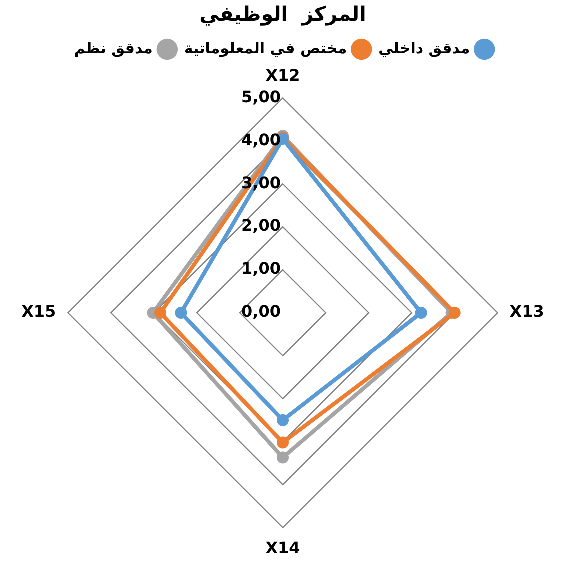 This screenshot has height=565, width=566. Describe the element at coordinates (527, 312) in the screenshot. I see `spoke-label: X13` at that location.